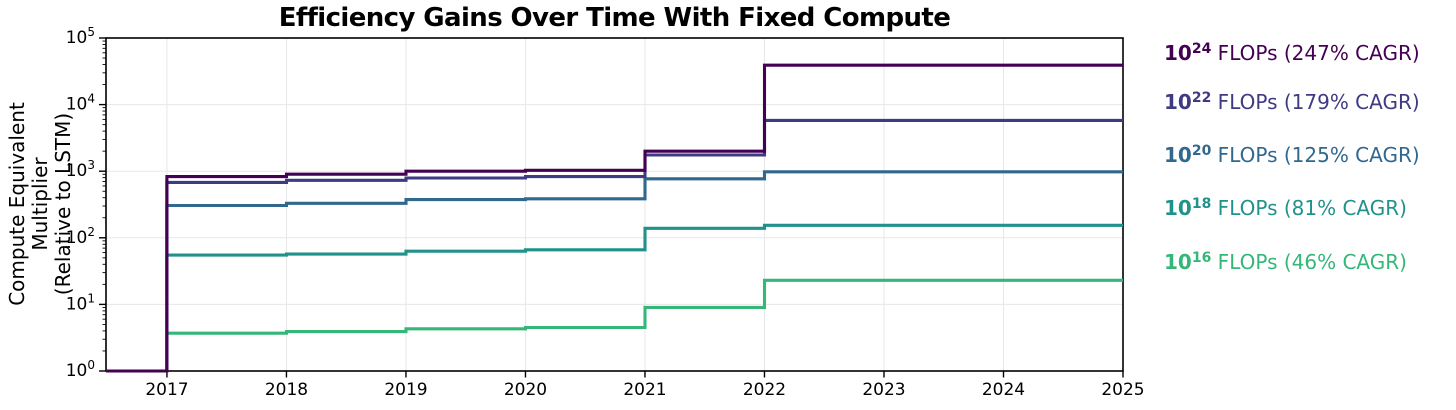  I want to click on y-tick-label: 10⁵, so click(80, 36).